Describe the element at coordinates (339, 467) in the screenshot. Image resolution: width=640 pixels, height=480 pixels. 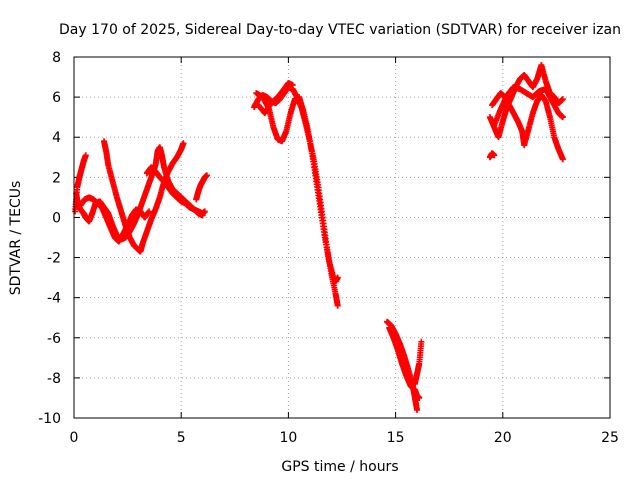
I see `x-axis-label: GPS time / hours` at that location.